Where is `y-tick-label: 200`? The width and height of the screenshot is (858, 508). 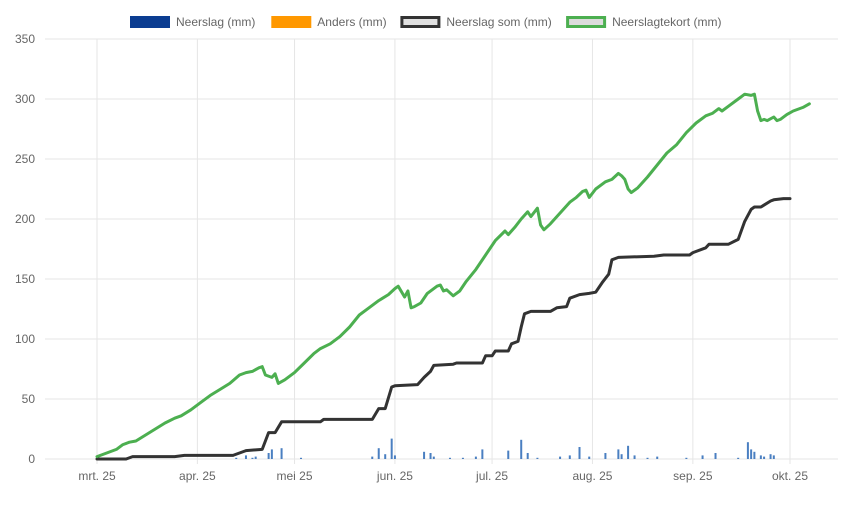 y-tick-label: 200 is located at coordinates (25, 219).